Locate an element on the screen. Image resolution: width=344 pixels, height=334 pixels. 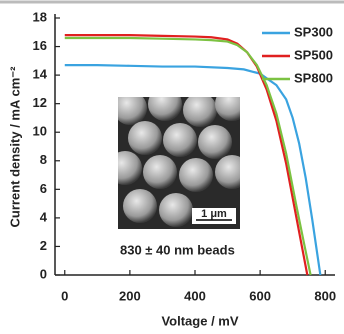
y-tick-label: 12 is located at coordinates (40, 102).